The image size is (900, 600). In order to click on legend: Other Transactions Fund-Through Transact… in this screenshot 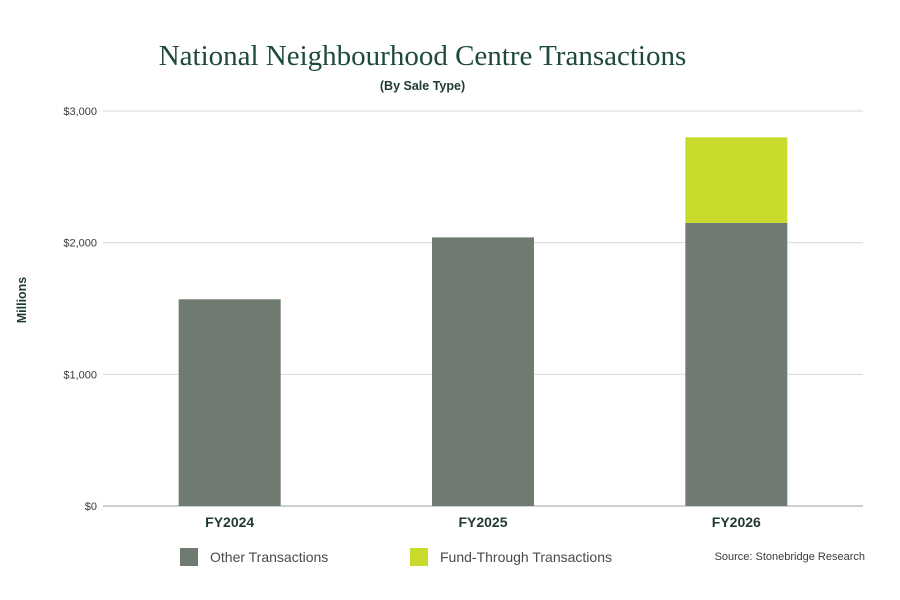, I will do `click(450, 559)`.